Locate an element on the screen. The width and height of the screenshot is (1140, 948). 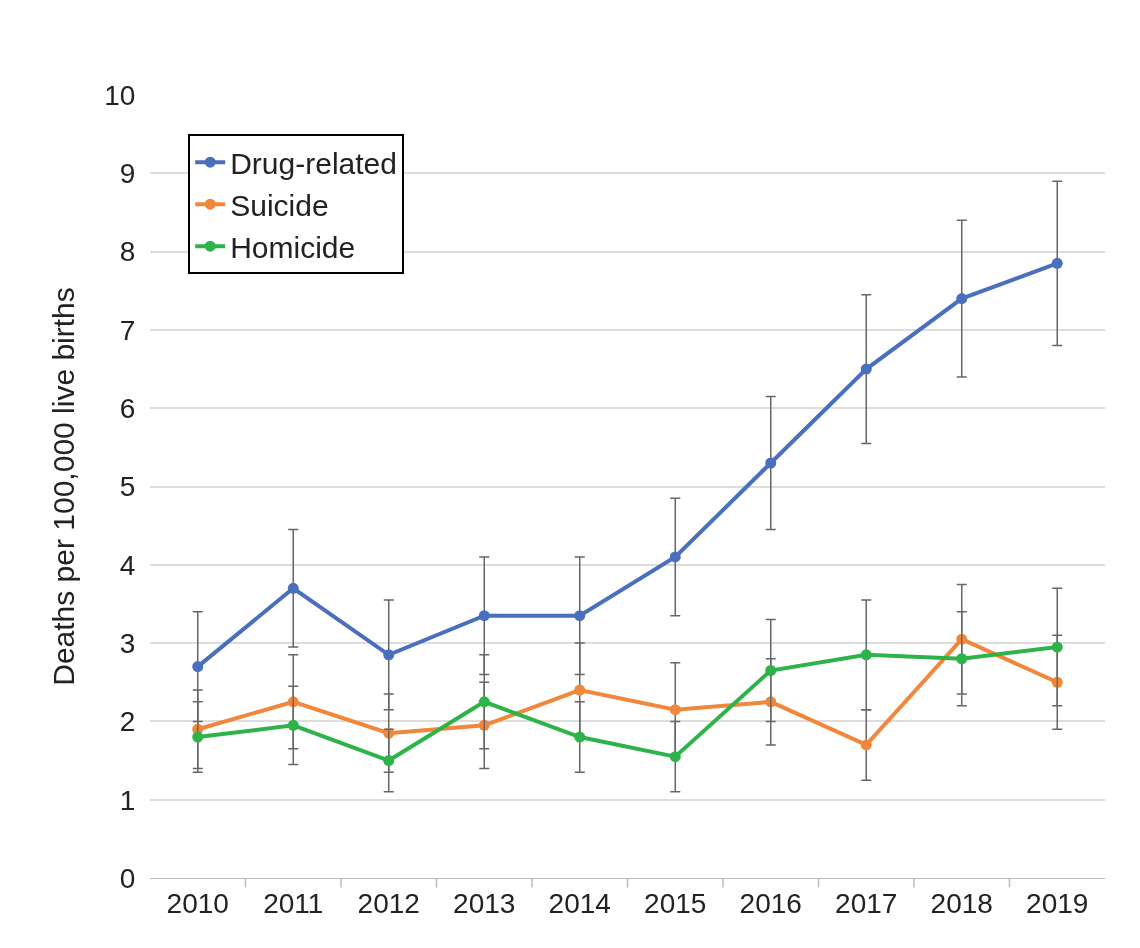
y-tick-label: 10 is located at coordinates (120, 95).